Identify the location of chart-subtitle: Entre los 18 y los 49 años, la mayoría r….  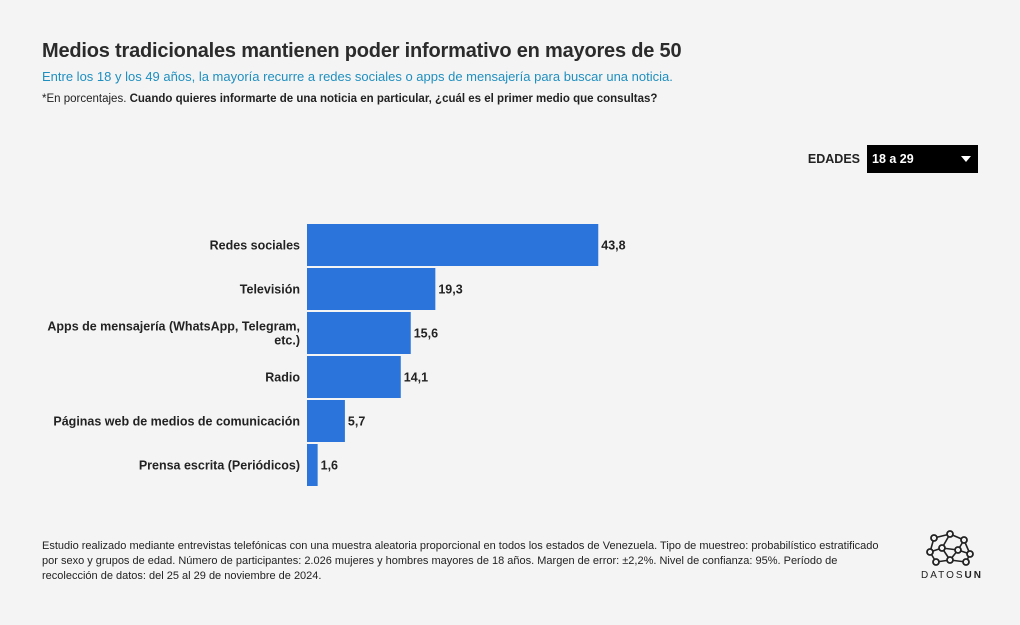
(357, 76).